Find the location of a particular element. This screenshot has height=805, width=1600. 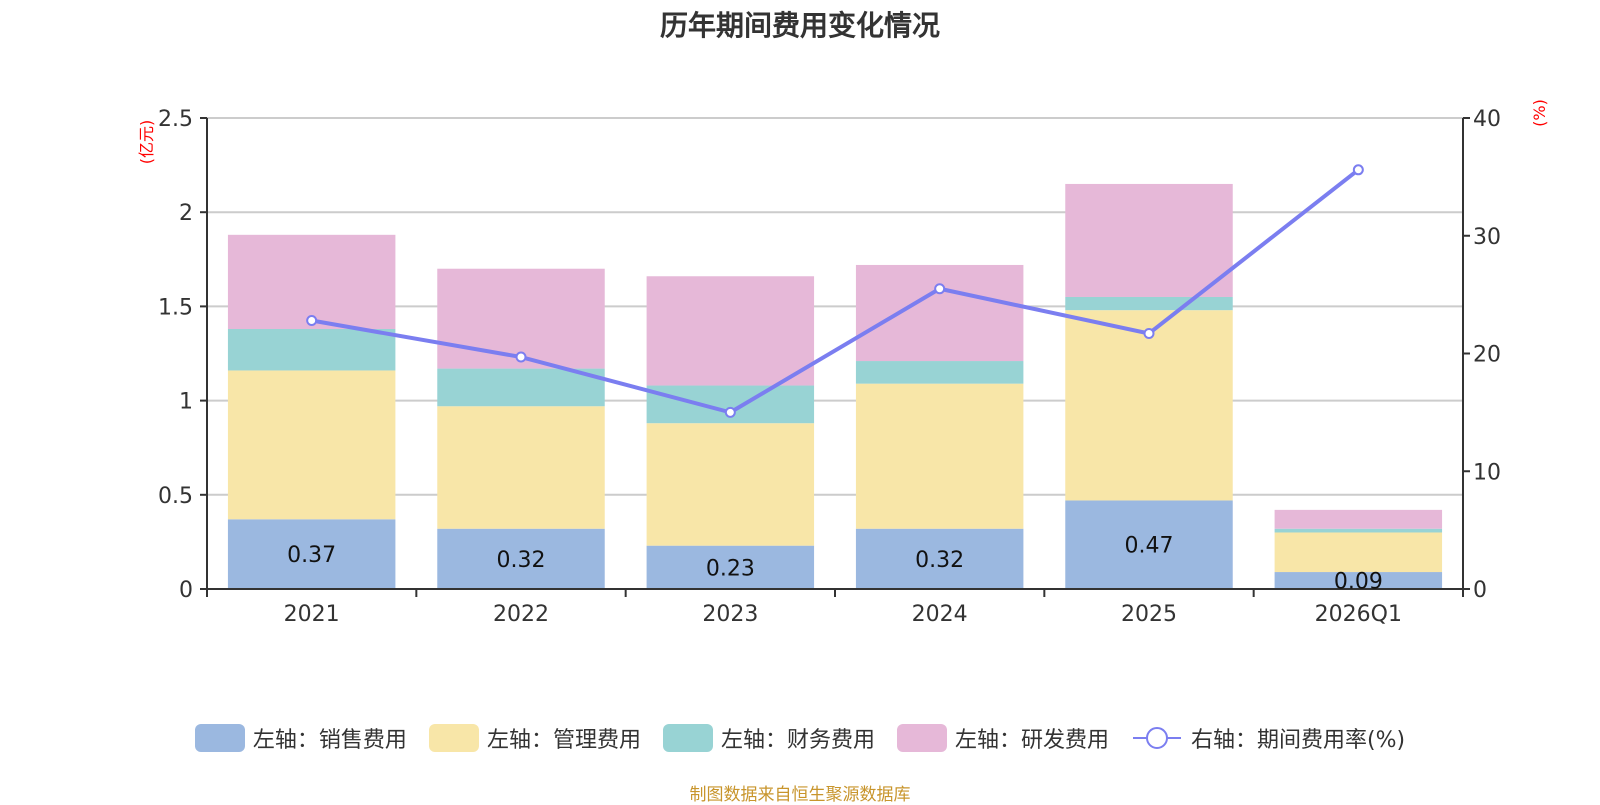

bar-segment-4-2021 is located at coordinates (311, 282).